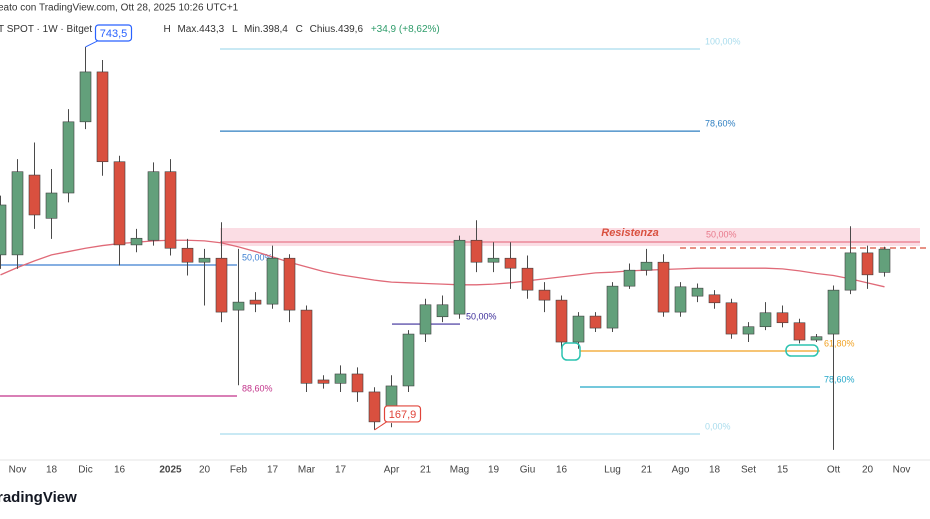 This screenshot has width=930, height=519. What do you see at coordinates (629, 233) in the screenshot?
I see `zone-label: Resistenza` at bounding box center [629, 233].